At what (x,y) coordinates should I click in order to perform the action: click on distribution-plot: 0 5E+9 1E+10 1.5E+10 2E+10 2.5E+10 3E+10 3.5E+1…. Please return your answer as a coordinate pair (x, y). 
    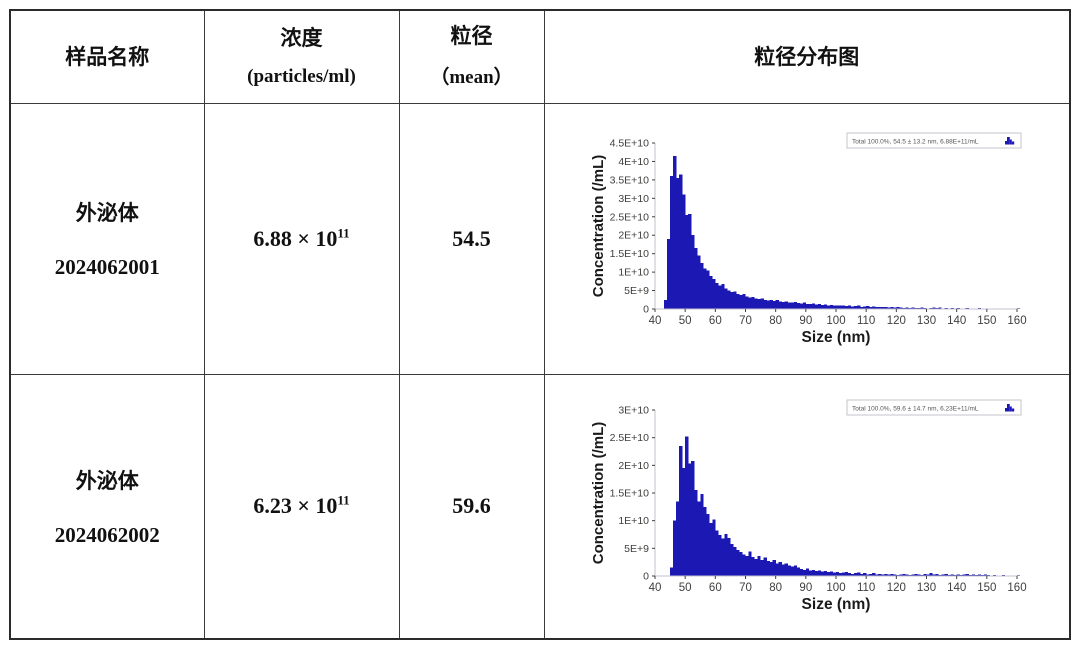
    Looking at the image, I should click on (808, 239).